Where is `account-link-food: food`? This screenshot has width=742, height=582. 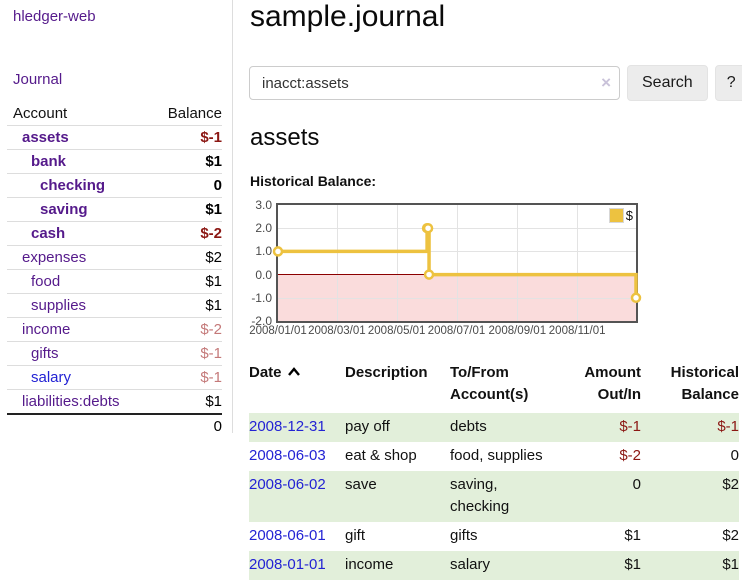
account-link-food: food is located at coordinates (46, 281).